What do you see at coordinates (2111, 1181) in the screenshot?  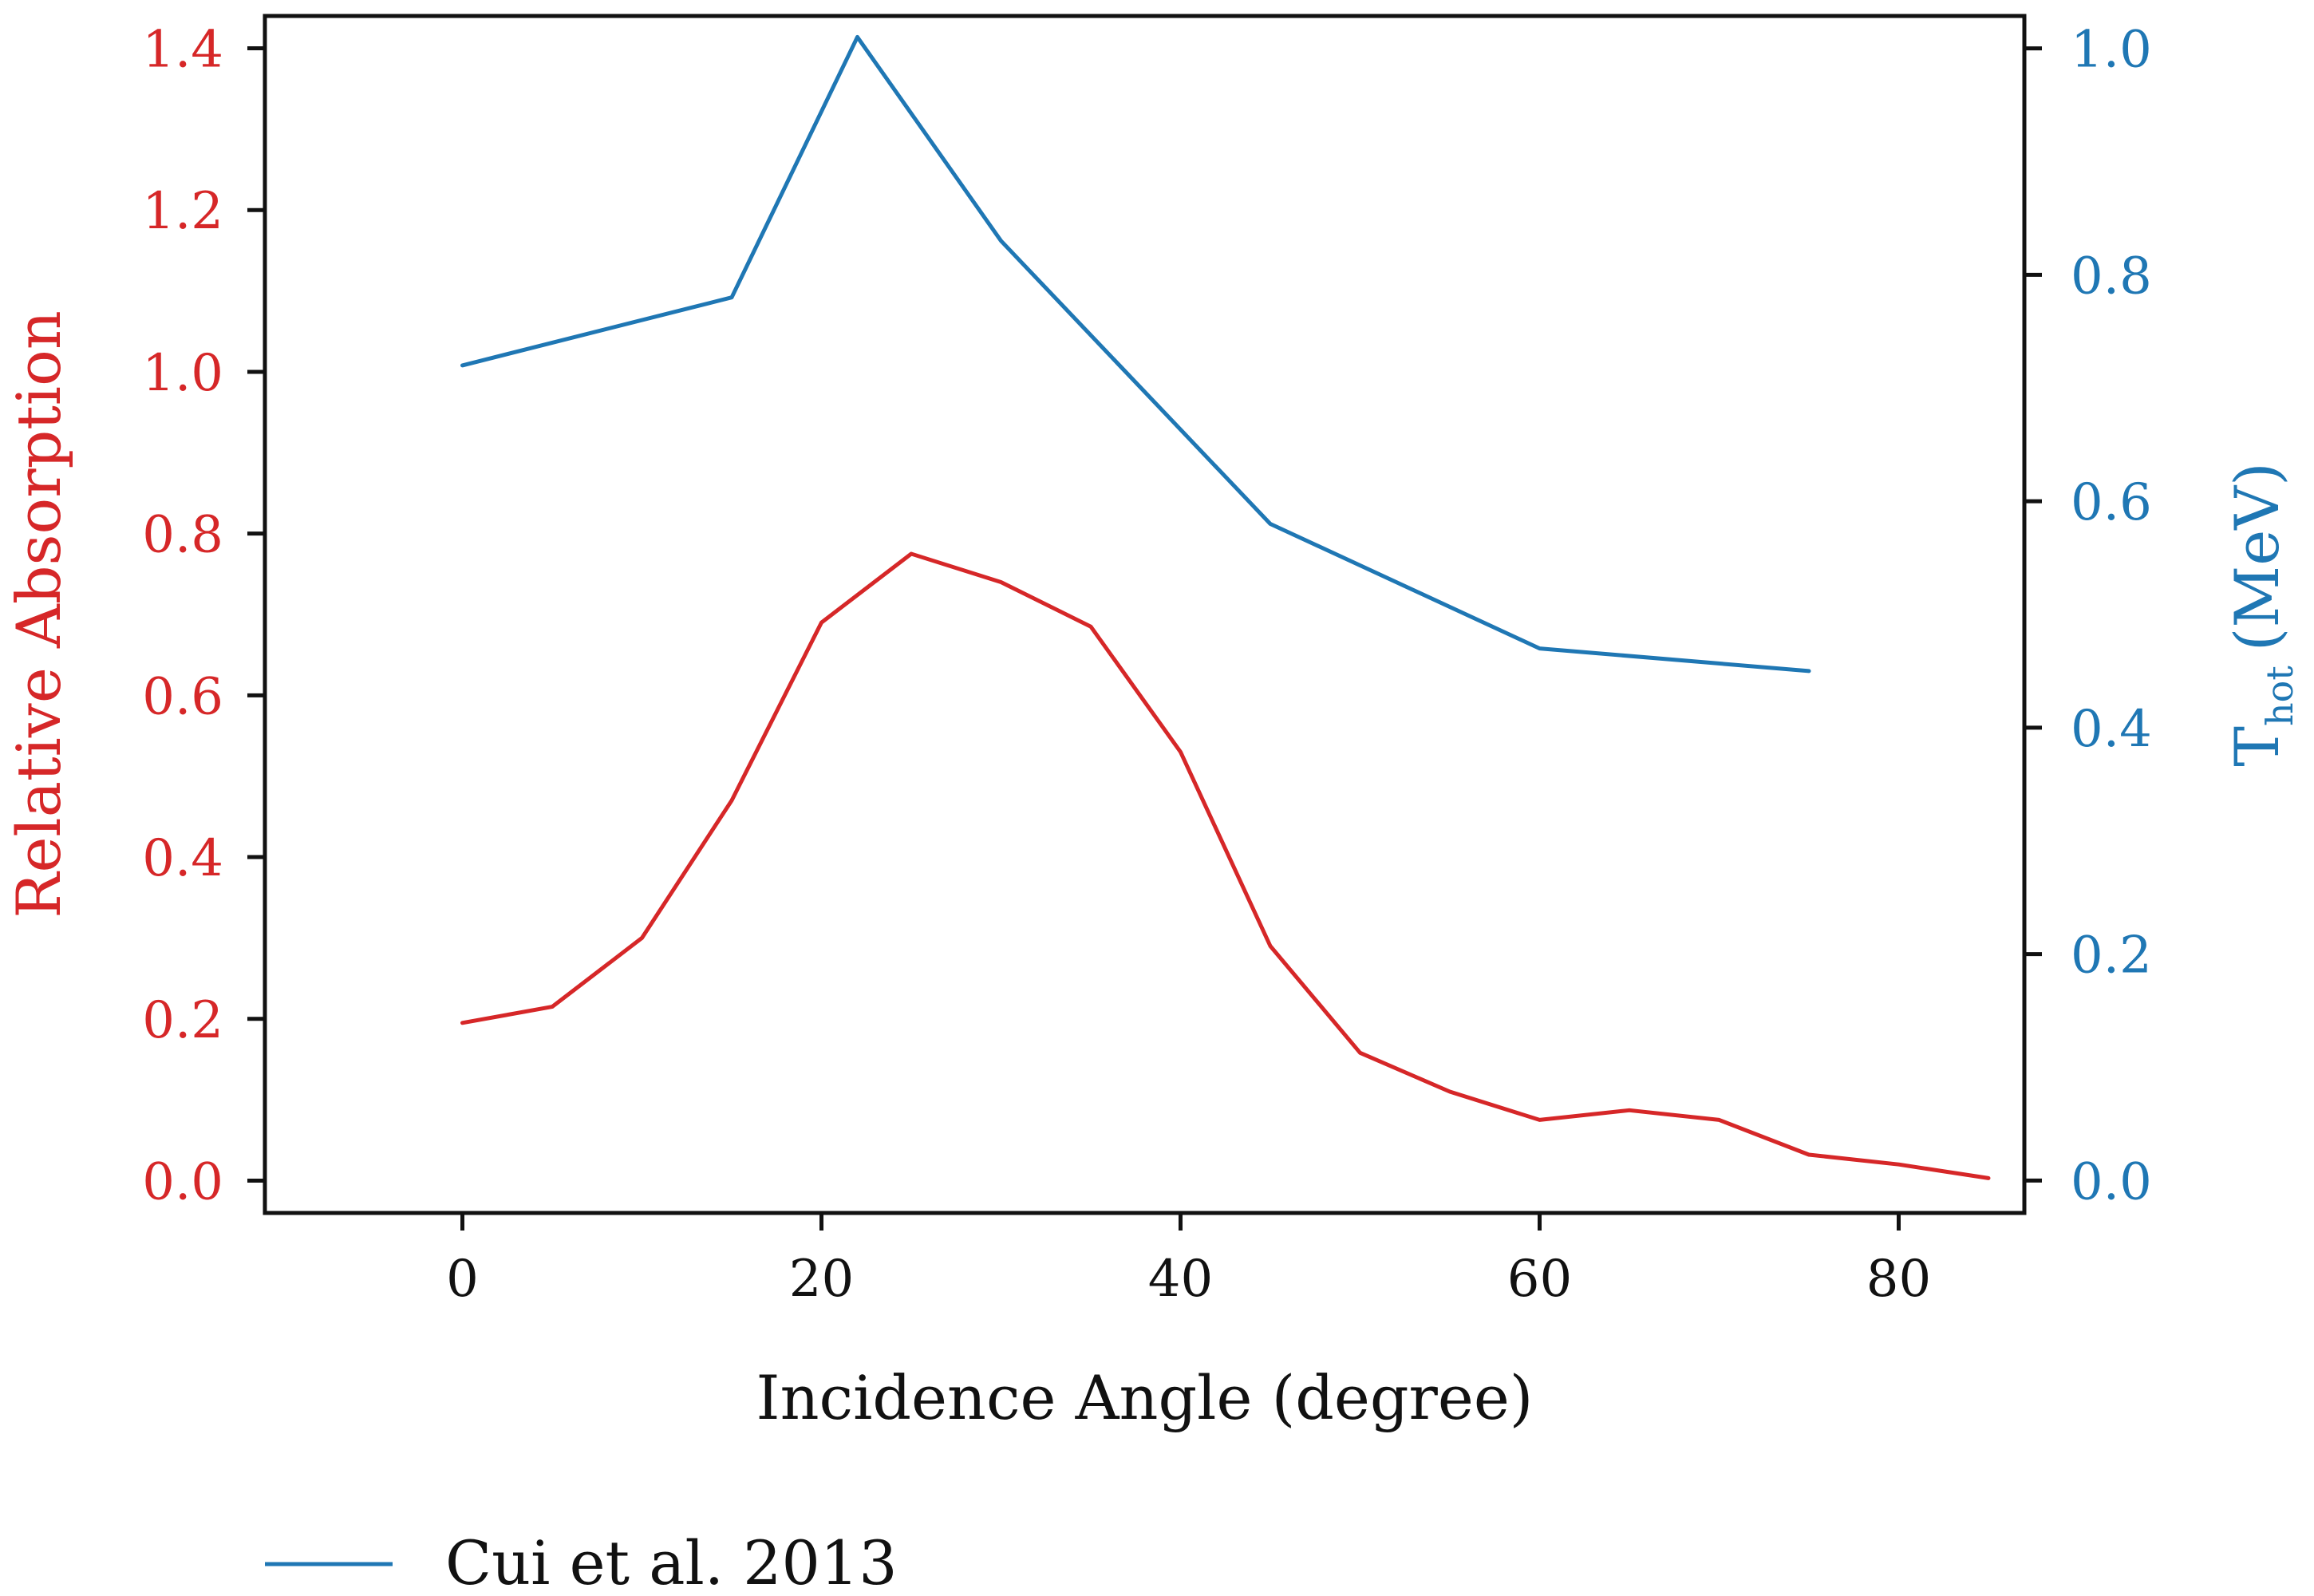 I see `y-right-tick-label-0: 0.0` at bounding box center [2111, 1181].